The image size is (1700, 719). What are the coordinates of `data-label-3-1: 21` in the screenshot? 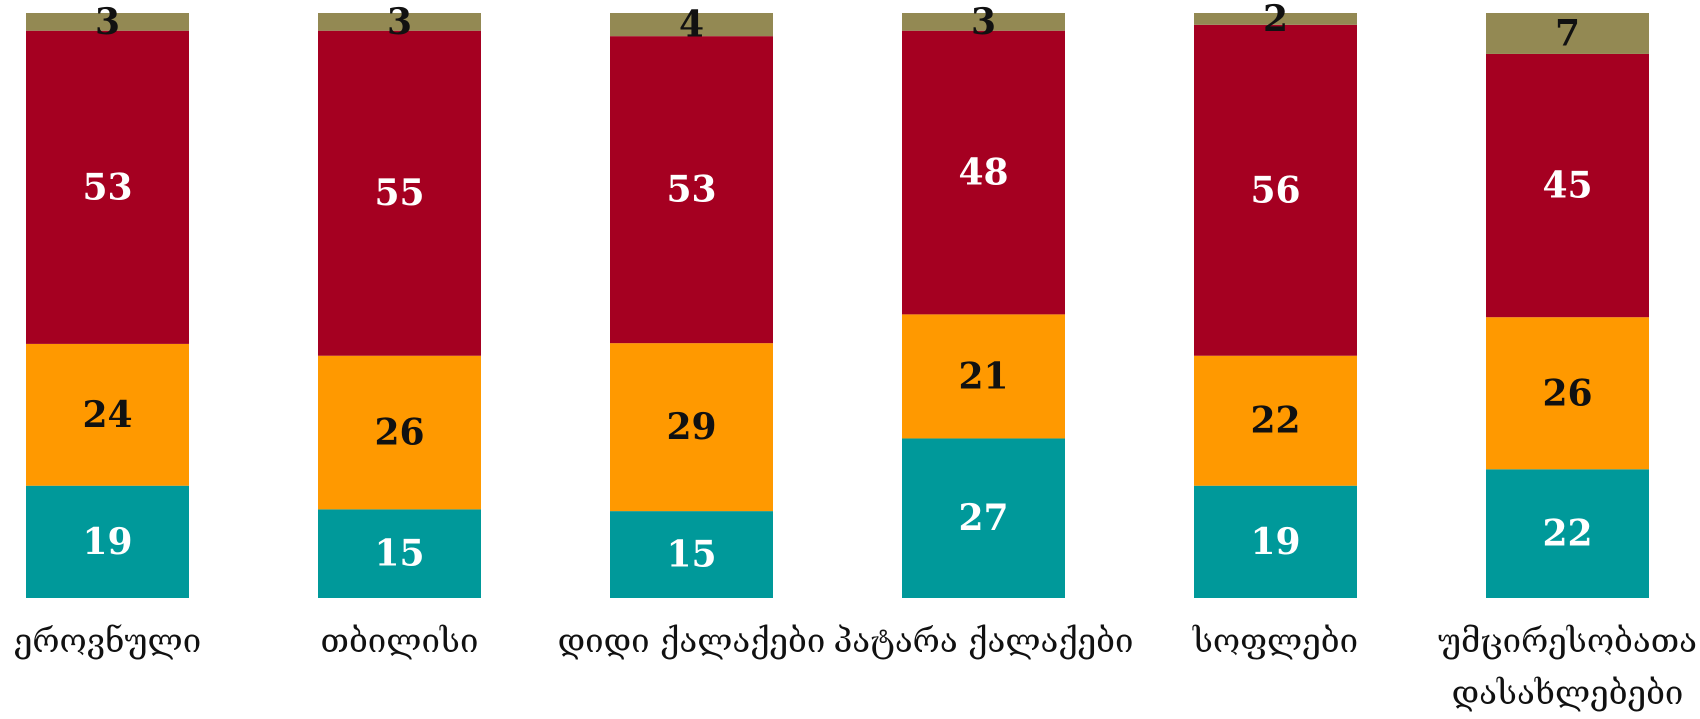 It's located at (983, 376).